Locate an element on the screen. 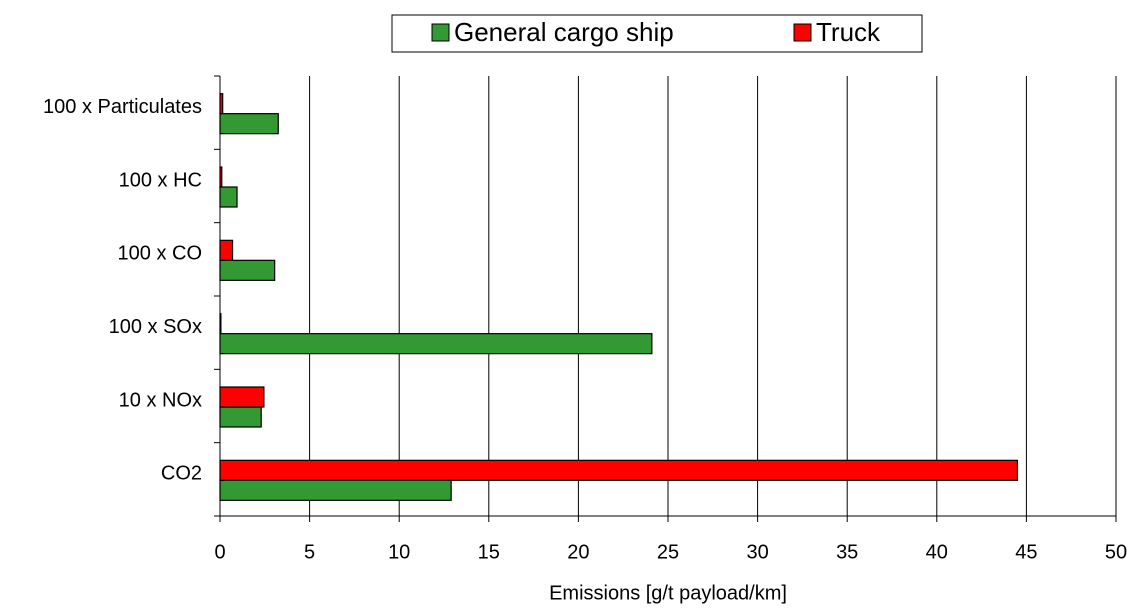 This screenshot has height=610, width=1133. y-tick-label: CO2 is located at coordinates (181, 474).